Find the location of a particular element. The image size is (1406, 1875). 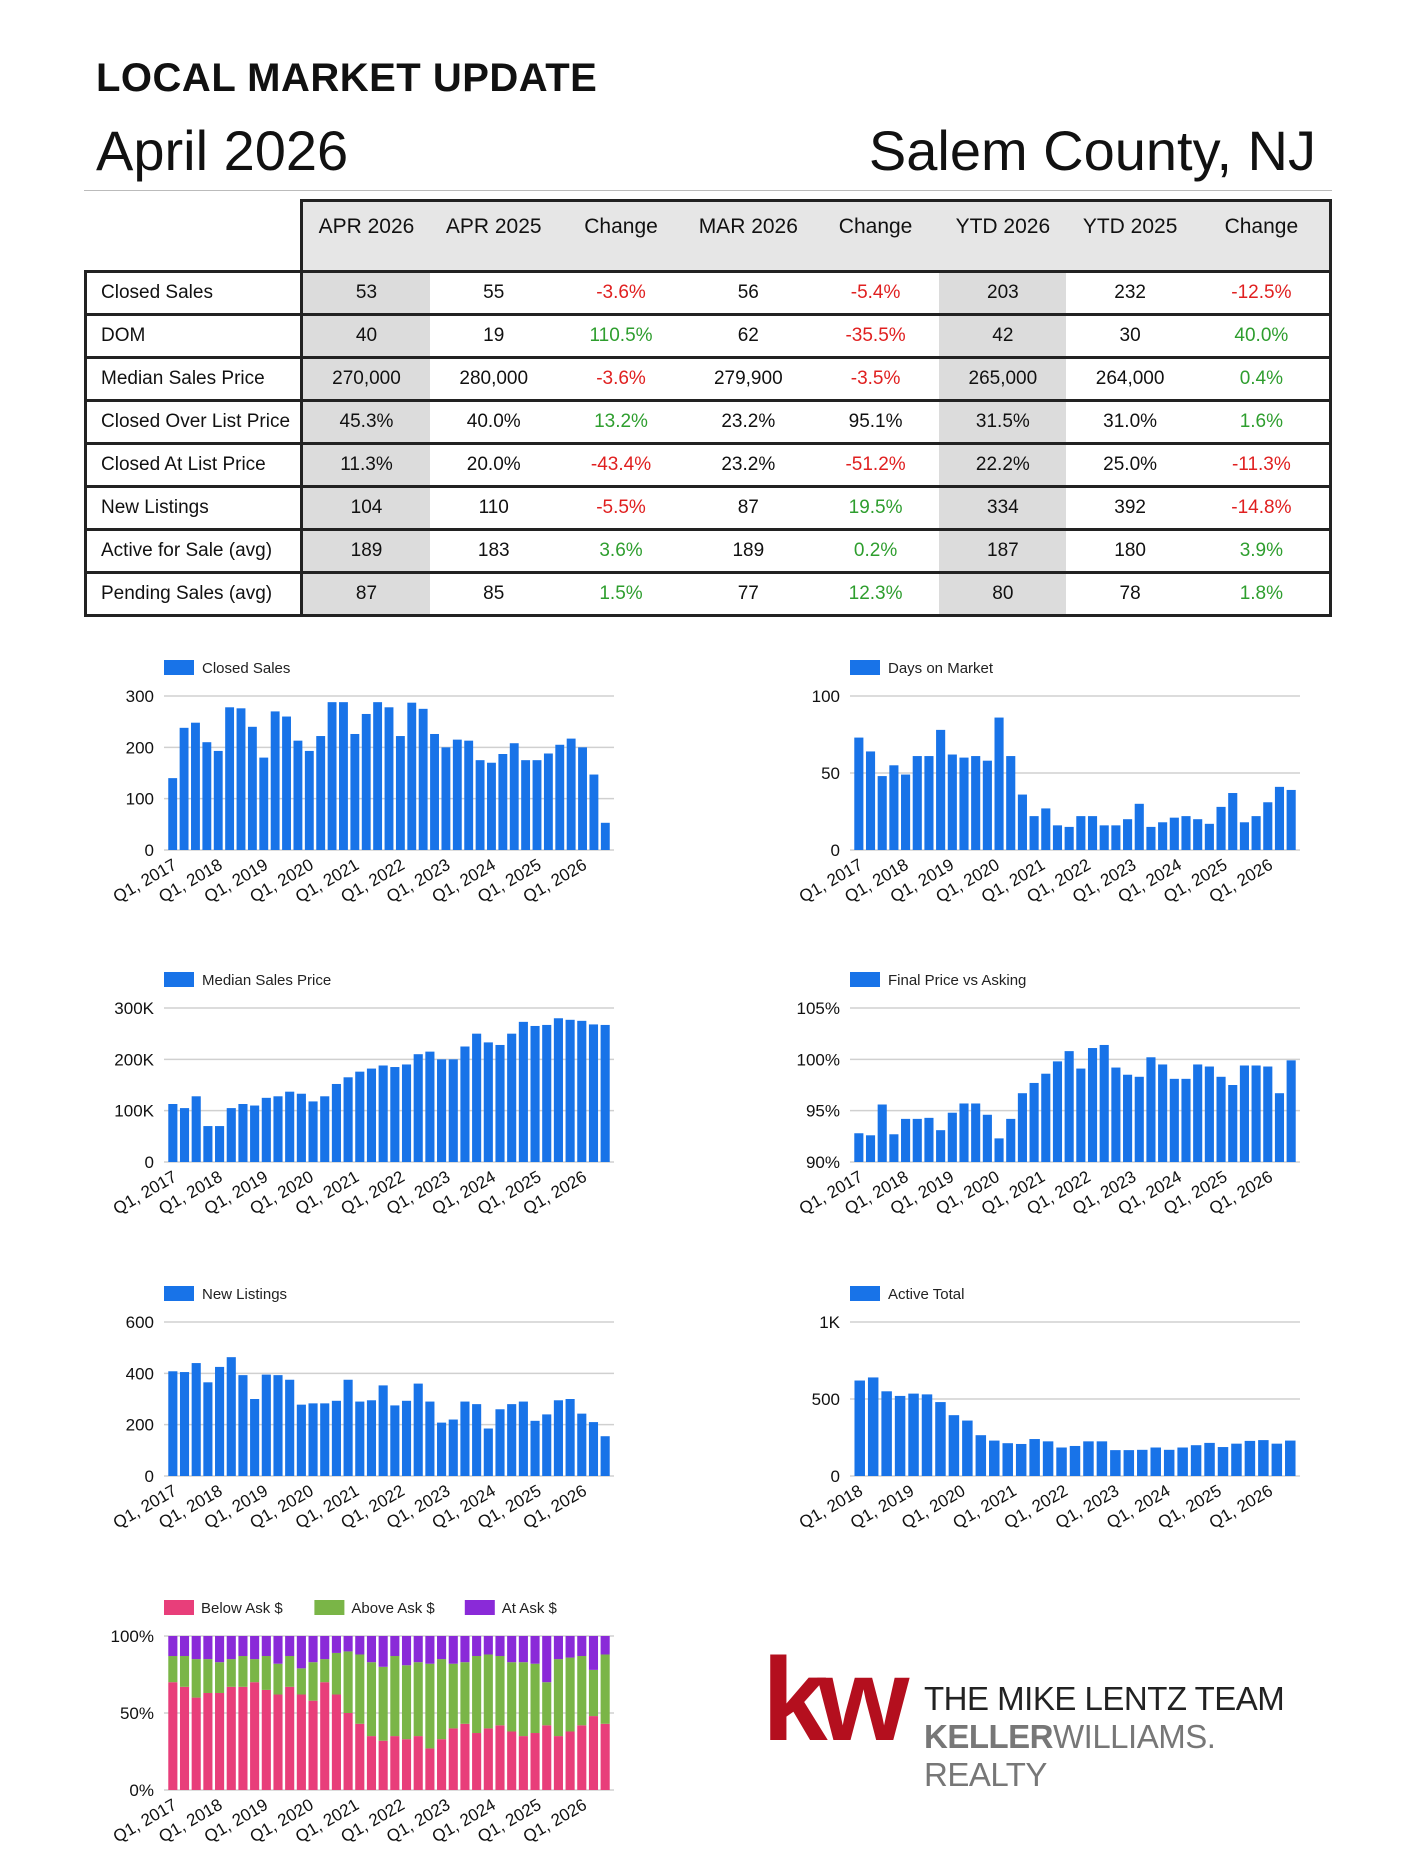

report-region: Salem County, NJ is located at coordinates (1092, 150).